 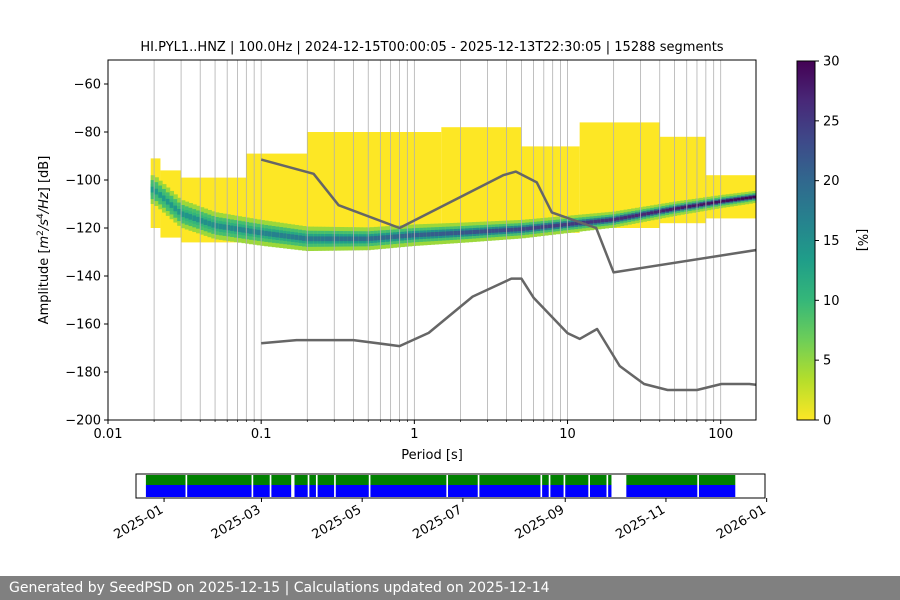 I want to click on y-tick-label: −140, so click(x=83, y=277).